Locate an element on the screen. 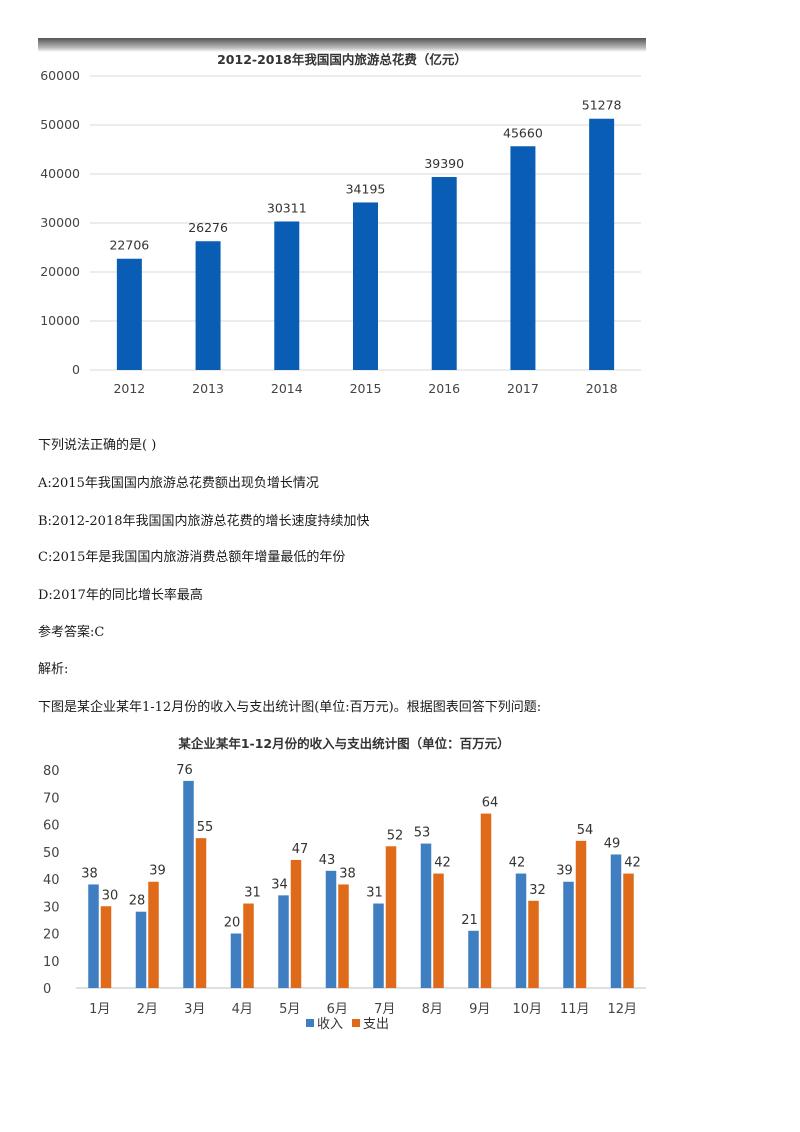  x-tick-label: 9月 is located at coordinates (479, 1009).